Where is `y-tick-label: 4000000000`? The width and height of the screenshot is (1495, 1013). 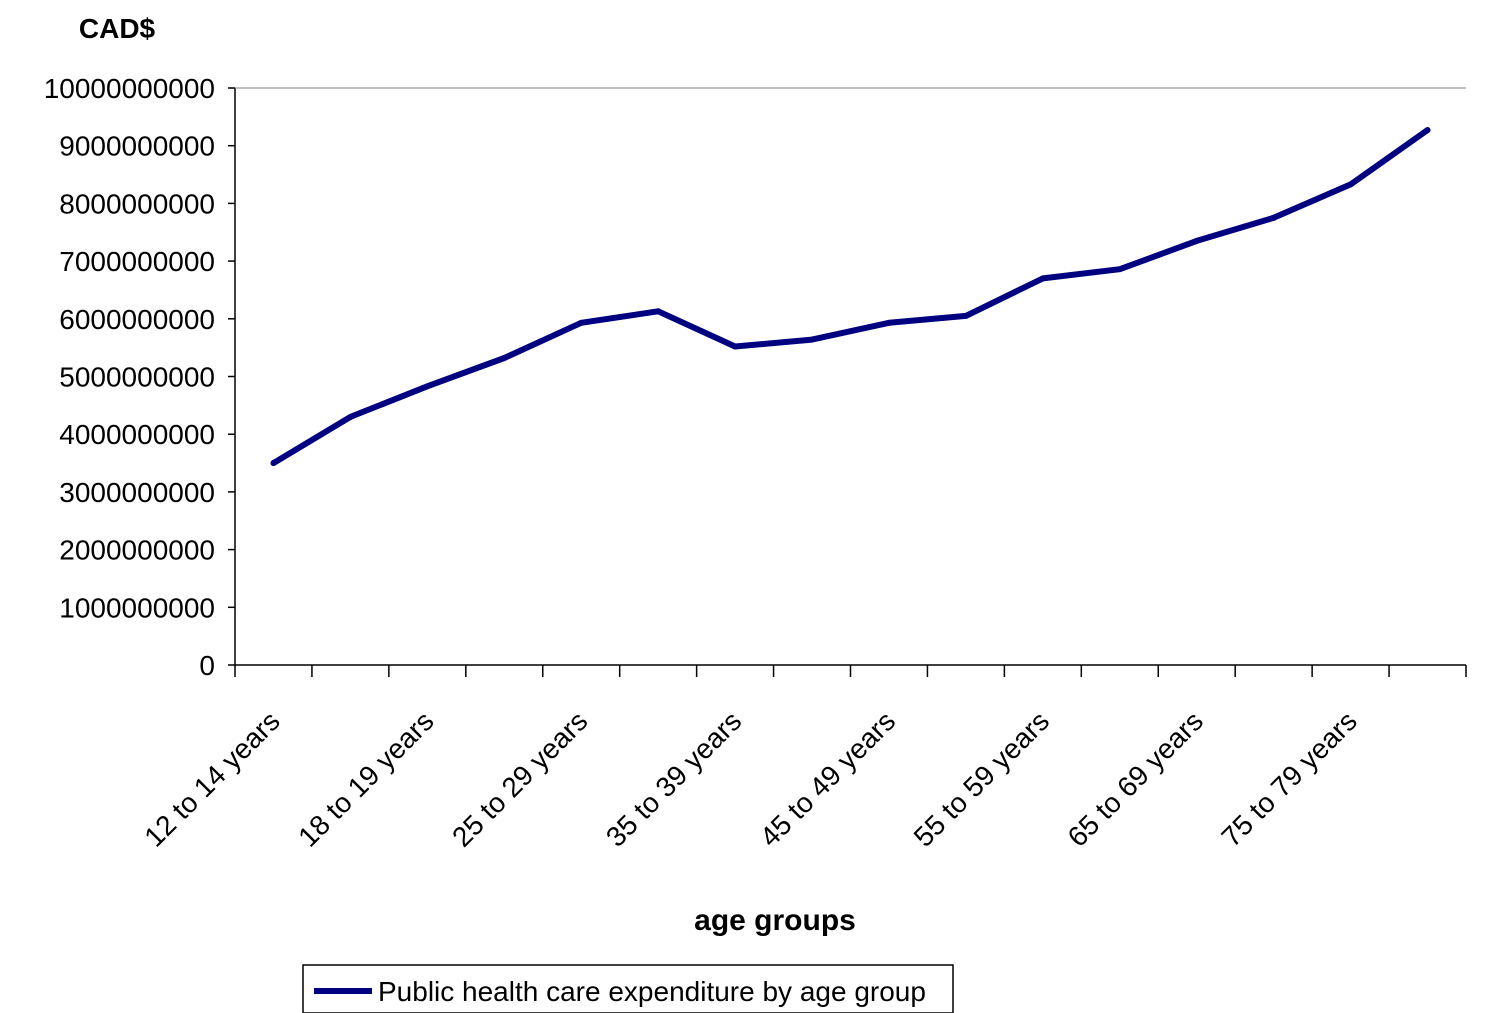
y-tick-label: 4000000000 is located at coordinates (137, 434).